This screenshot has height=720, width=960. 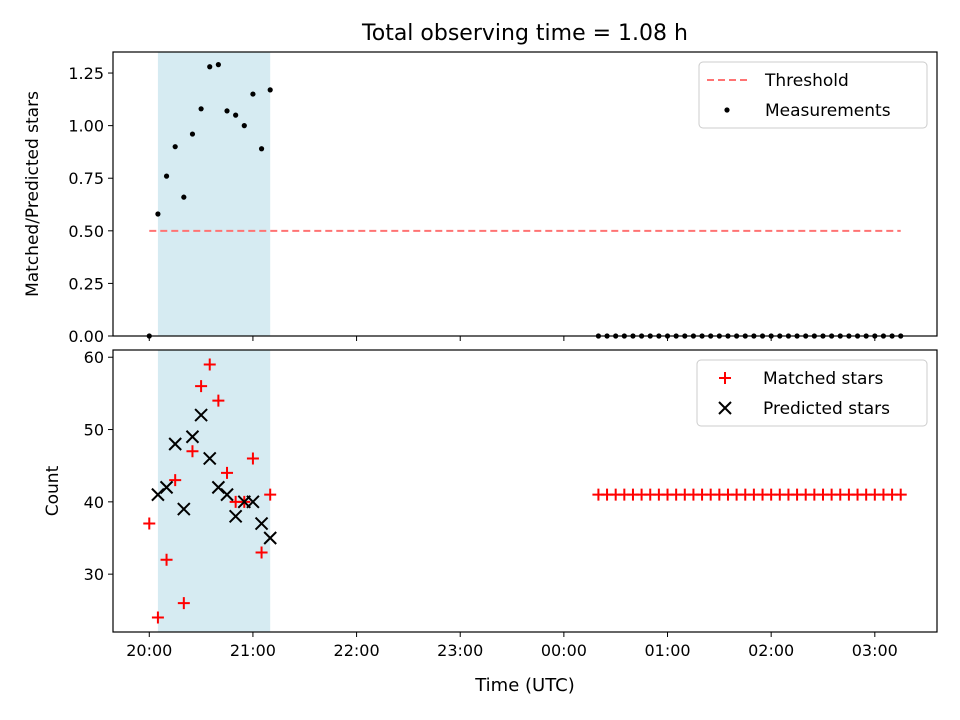 I want to click on legend-measurements-label: Measurements, so click(x=828, y=111).